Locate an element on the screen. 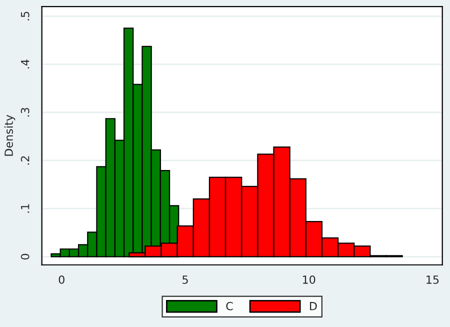  x-tick-label: 10 is located at coordinates (309, 279).